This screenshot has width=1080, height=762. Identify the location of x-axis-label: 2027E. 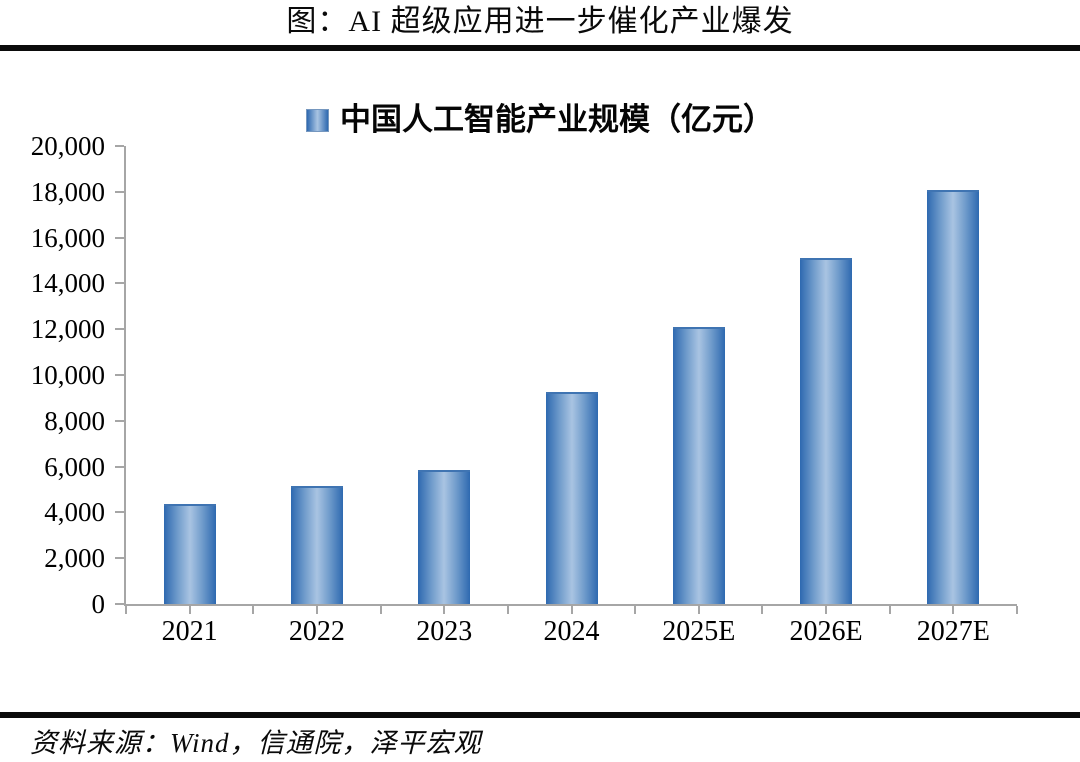
(953, 631).